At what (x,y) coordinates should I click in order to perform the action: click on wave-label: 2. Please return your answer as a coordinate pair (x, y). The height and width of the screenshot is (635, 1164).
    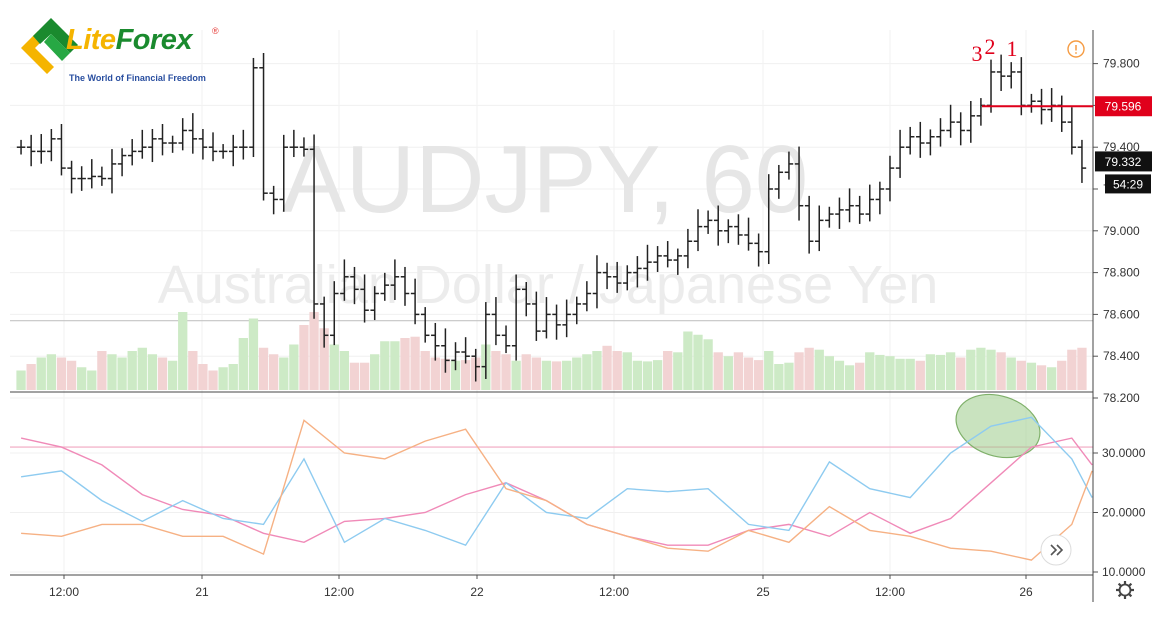
    Looking at the image, I should click on (990, 46).